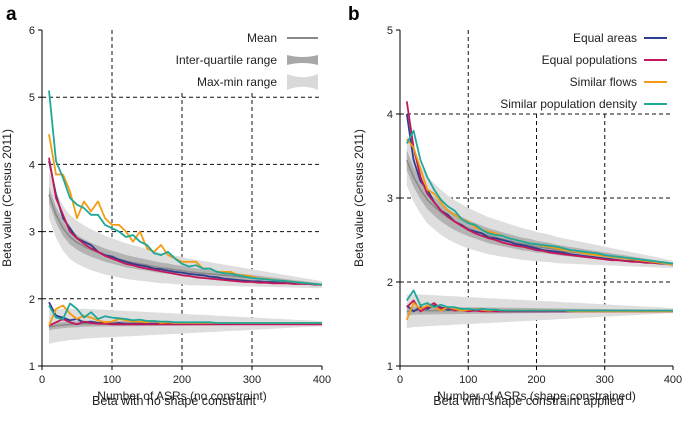 Image resolution: width=685 pixels, height=436 pixels. What do you see at coordinates (262, 38) in the screenshot?
I see `legend-label-mean: Mean` at bounding box center [262, 38].